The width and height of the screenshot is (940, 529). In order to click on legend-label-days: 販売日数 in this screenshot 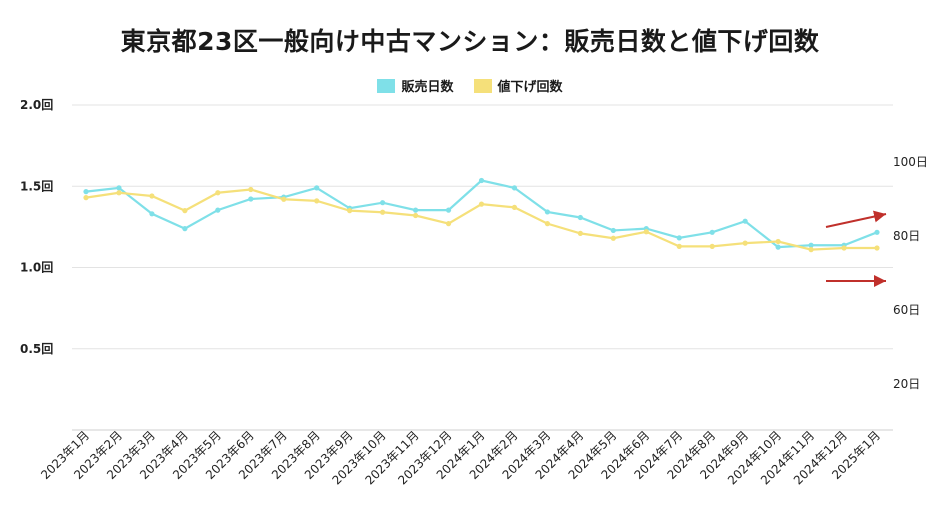, I will do `click(427, 87)`.